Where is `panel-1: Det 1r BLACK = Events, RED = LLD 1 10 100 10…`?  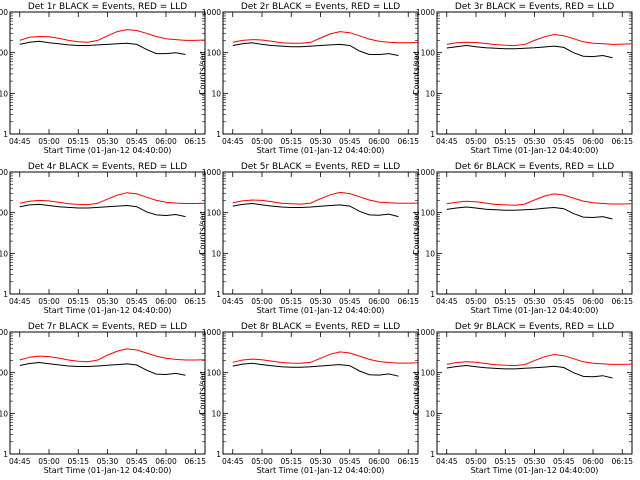
panel-1: Det 1r BLACK = Events, RED = LLD 1 10 100 10… is located at coordinates (103, 78).